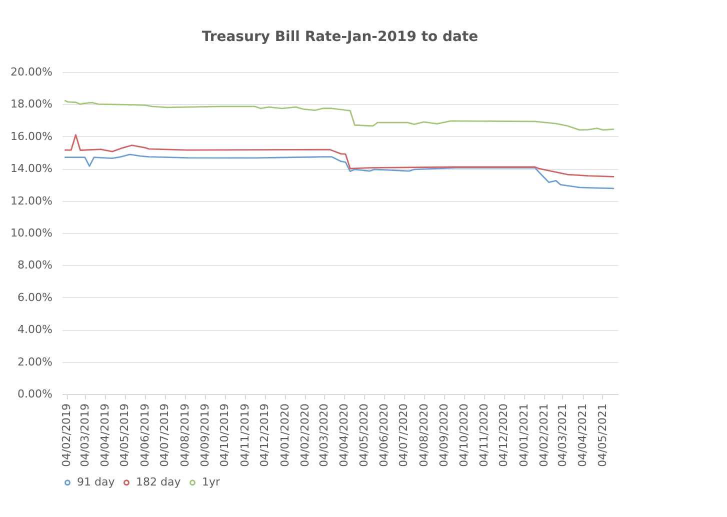 The height and width of the screenshot is (517, 727). What do you see at coordinates (185, 435) in the screenshot?
I see `x-tick-label: 04/08/2019` at bounding box center [185, 435].